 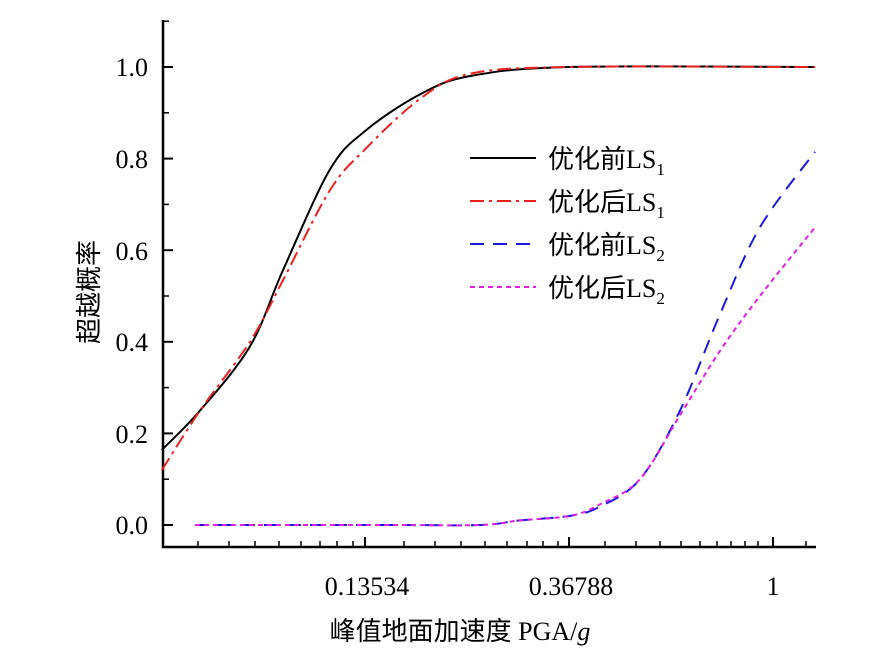 I want to click on legend-label: 优化后LS1, so click(x=606, y=205).